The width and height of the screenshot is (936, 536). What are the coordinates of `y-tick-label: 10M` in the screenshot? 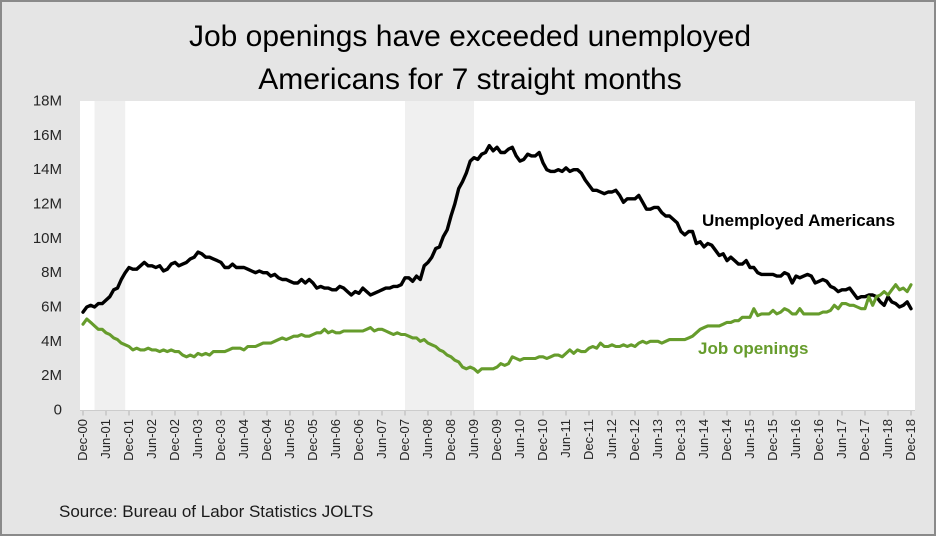 It's located at (47, 238).